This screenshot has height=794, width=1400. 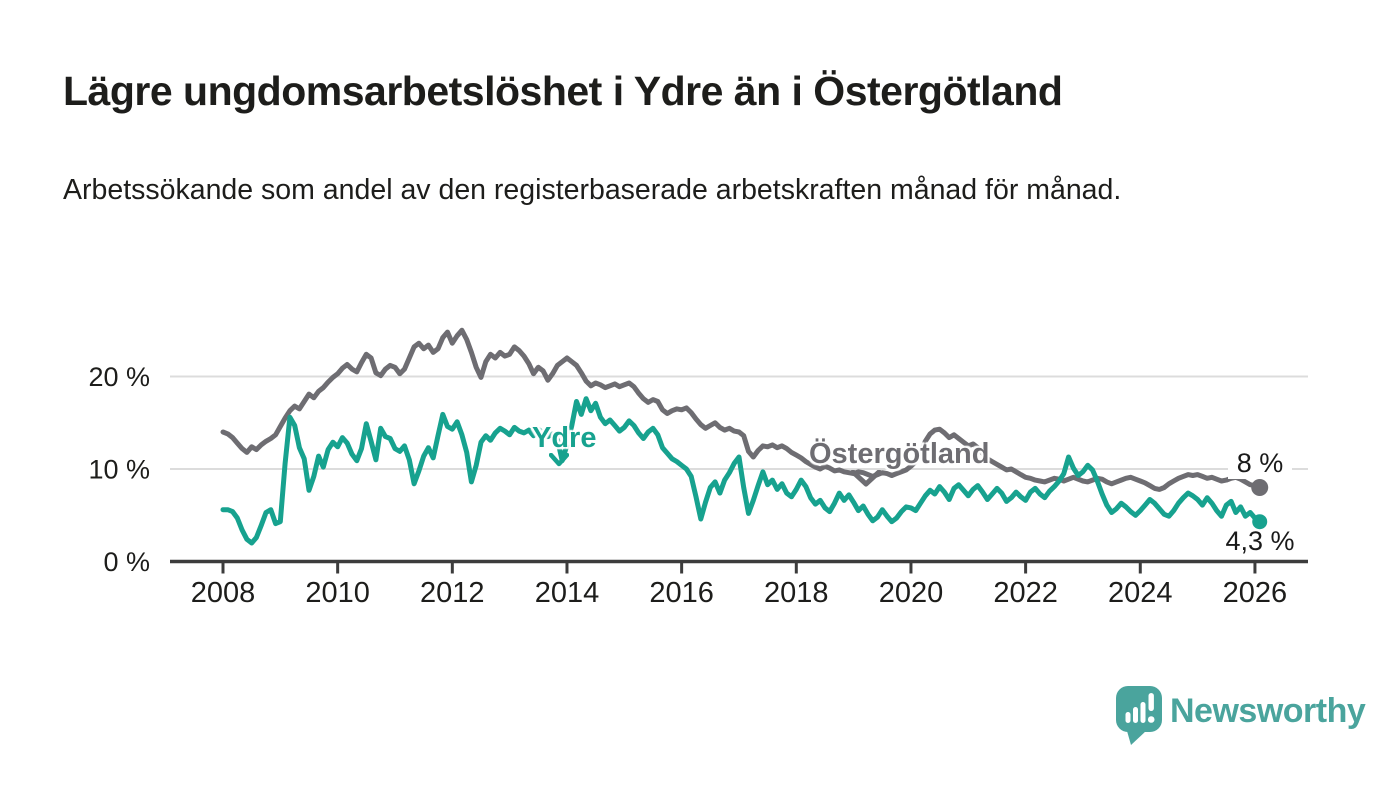 I want to click on x-tick-label: 2014, so click(x=567, y=593).